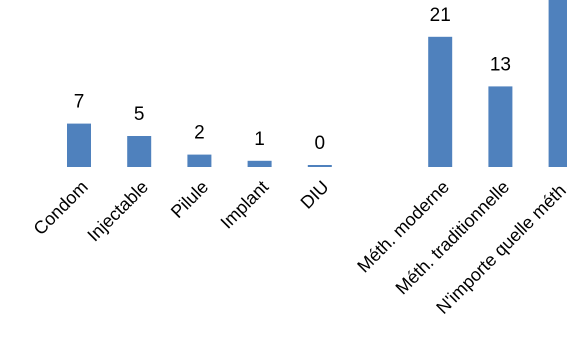 This screenshot has width=567, height=358. Describe the element at coordinates (500, 126) in the screenshot. I see `bar-m-th-traditionnelle` at that location.